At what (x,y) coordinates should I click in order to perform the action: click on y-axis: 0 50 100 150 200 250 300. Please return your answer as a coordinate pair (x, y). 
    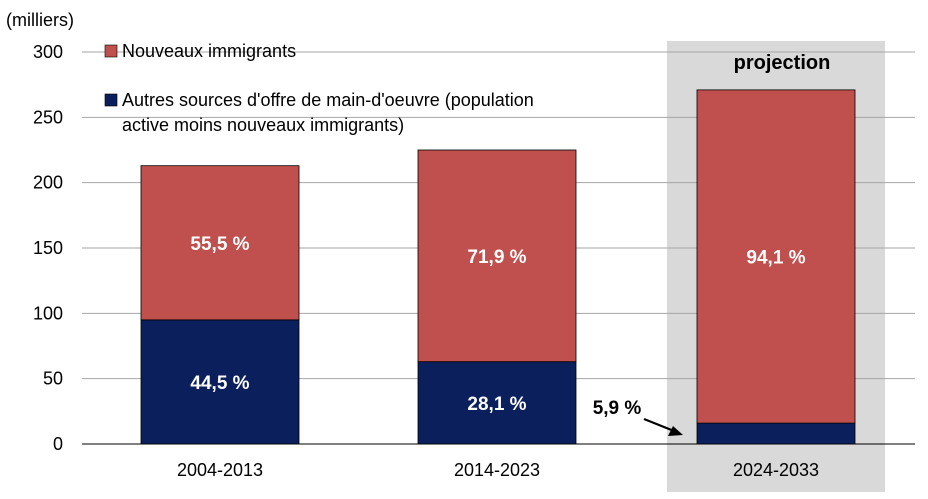
    Looking at the image, I should click on (48, 248).